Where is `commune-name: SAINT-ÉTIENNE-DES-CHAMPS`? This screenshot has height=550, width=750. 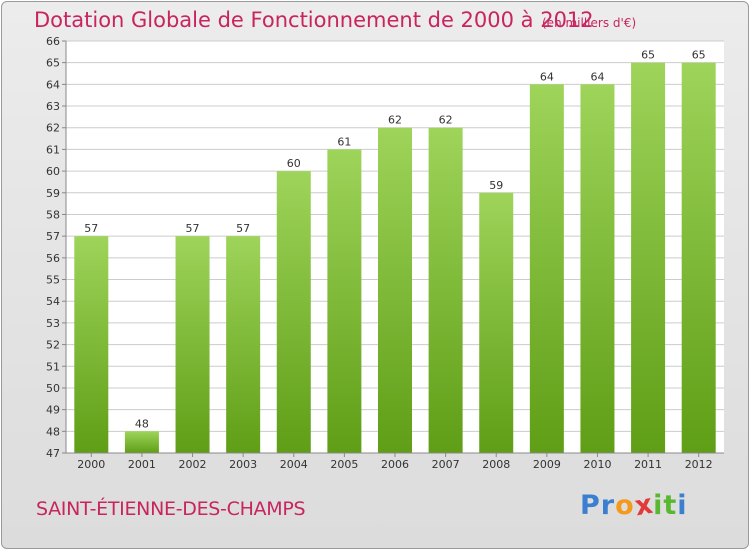
commune-name: SAINT-ÉTIENNE-DES-CHAMPS is located at coordinates (171, 509).